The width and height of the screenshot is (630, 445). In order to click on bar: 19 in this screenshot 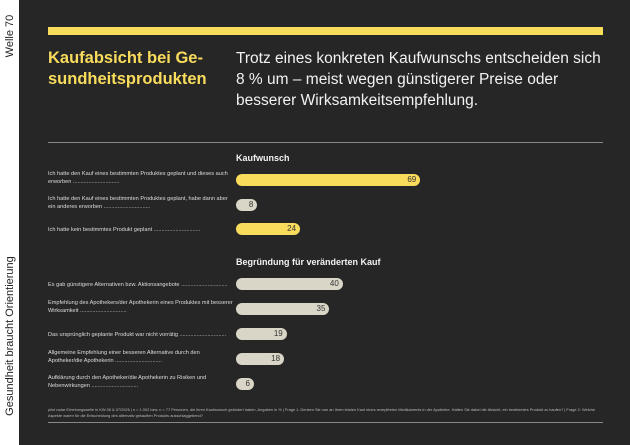, I will do `click(261, 334)`.